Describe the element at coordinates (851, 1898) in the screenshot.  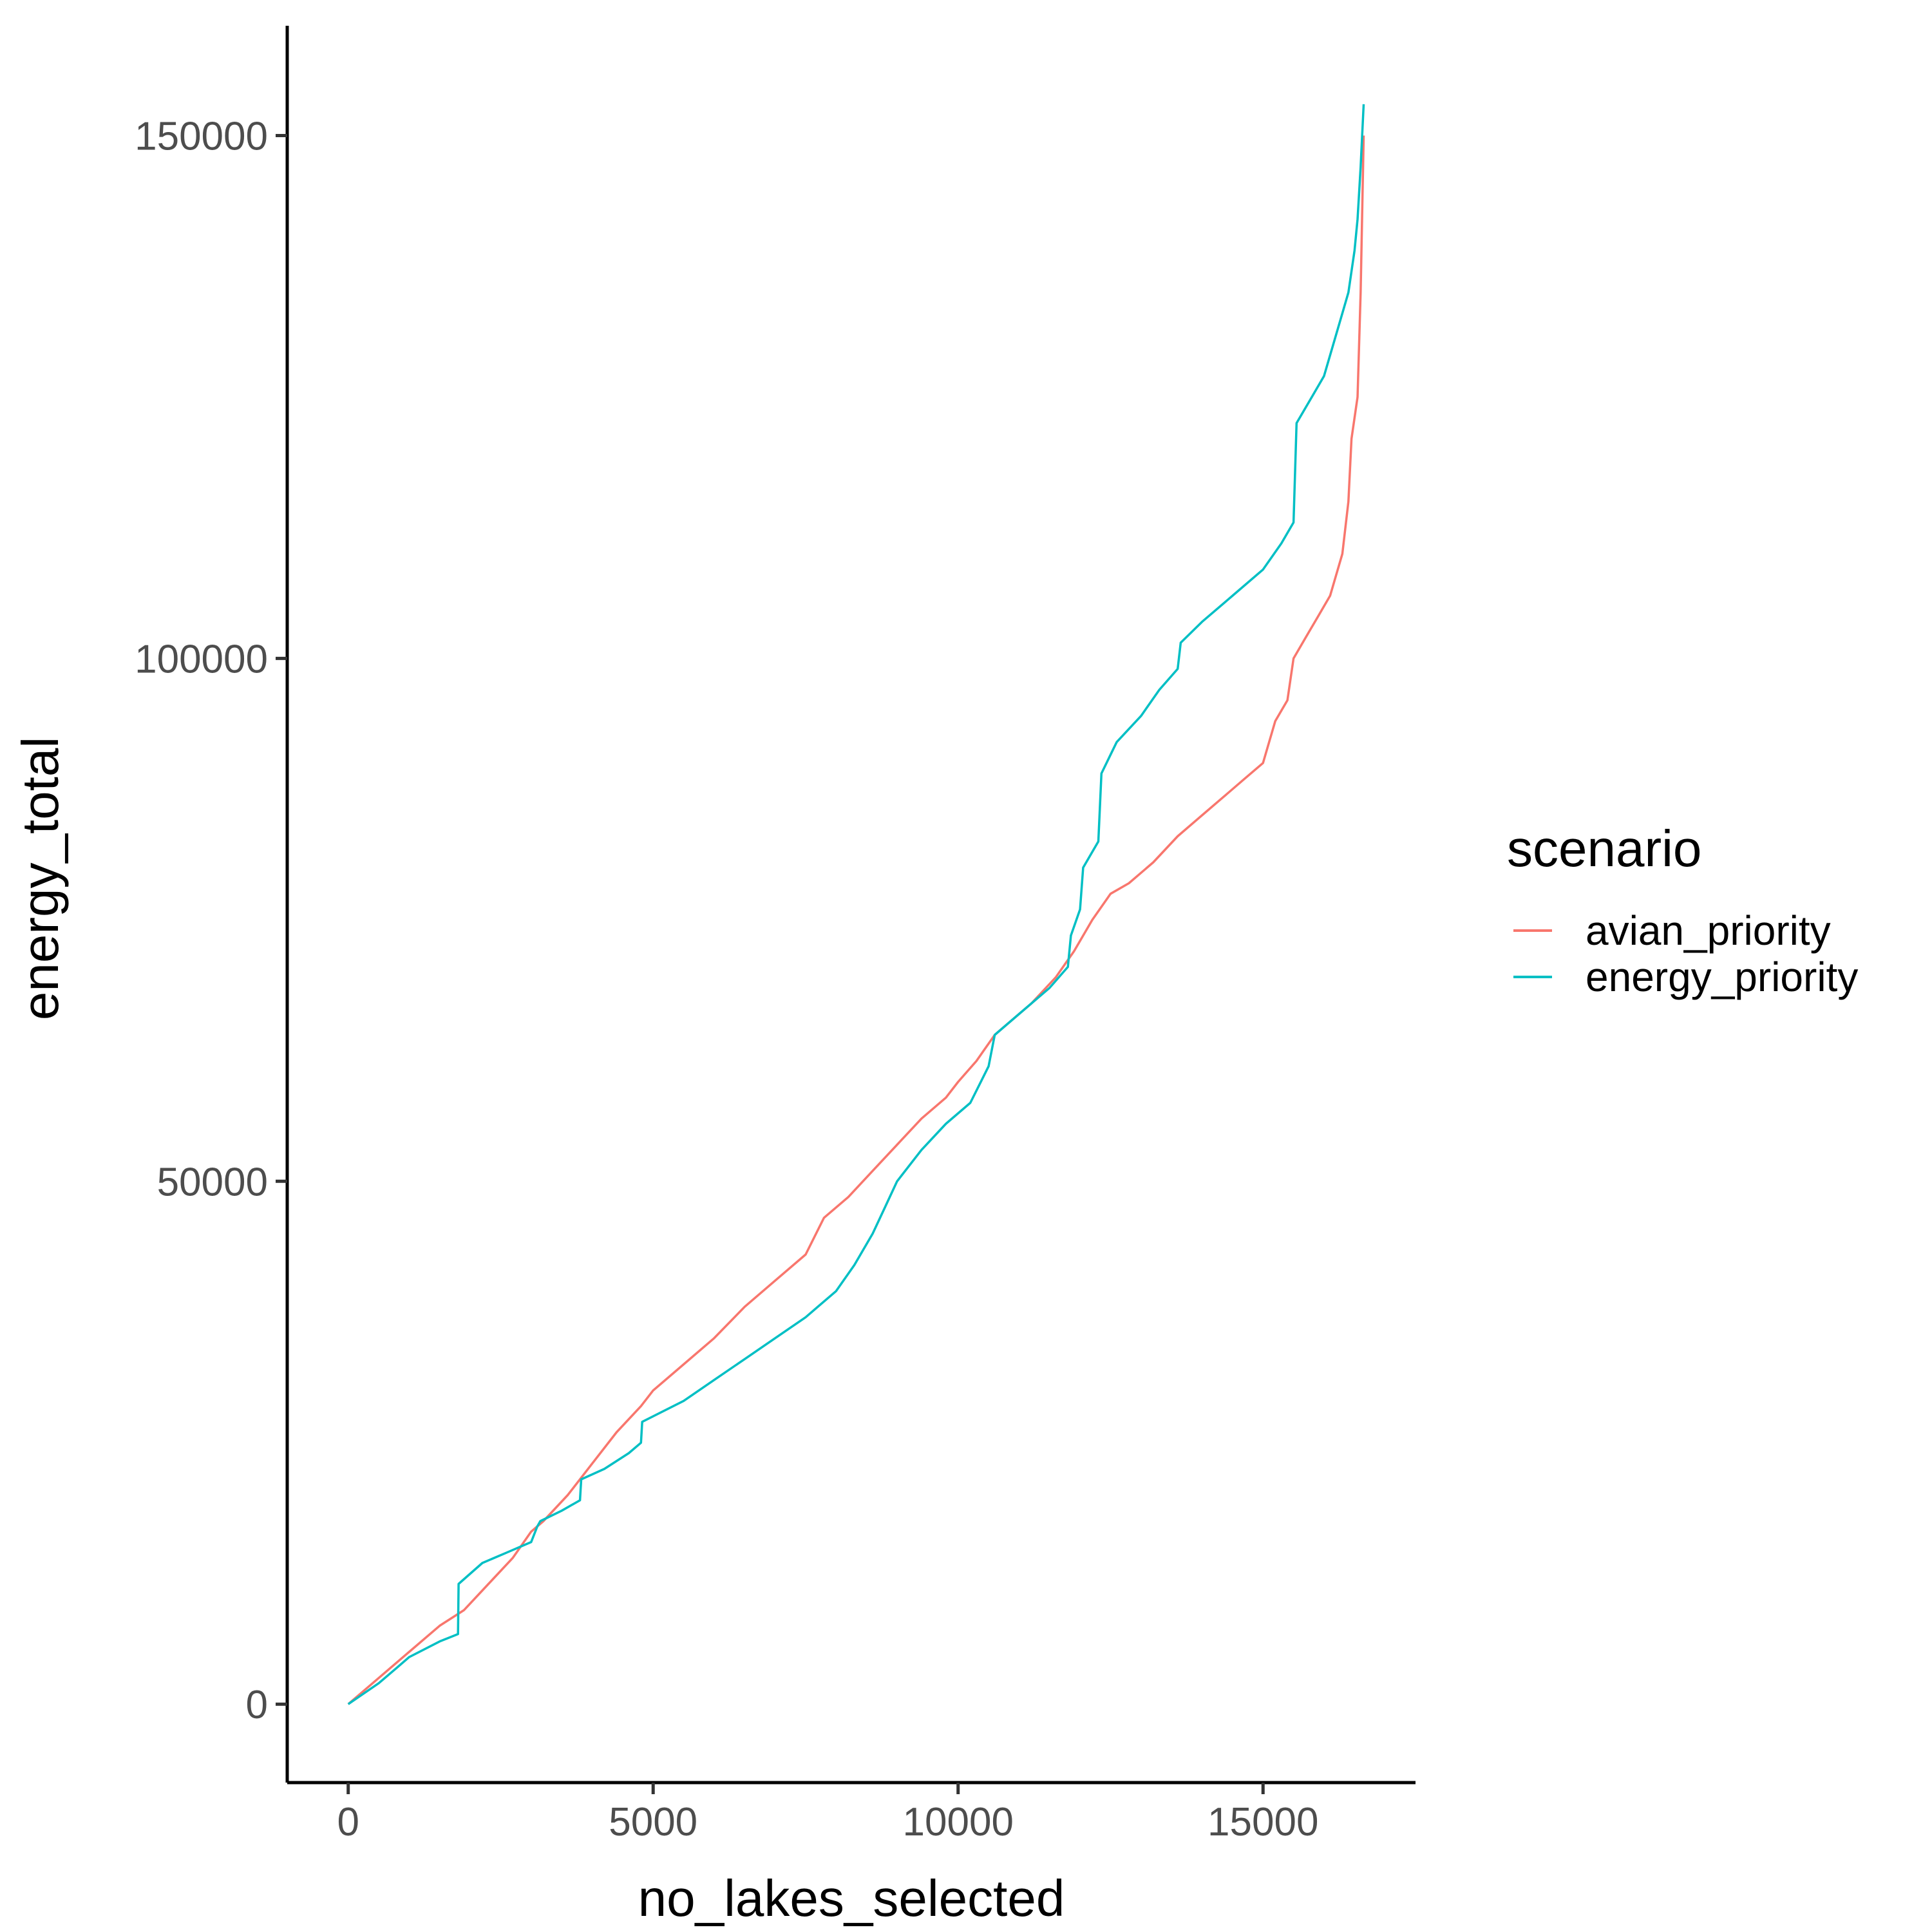
I see `x-axis-title: no_lakes_selected` at that location.